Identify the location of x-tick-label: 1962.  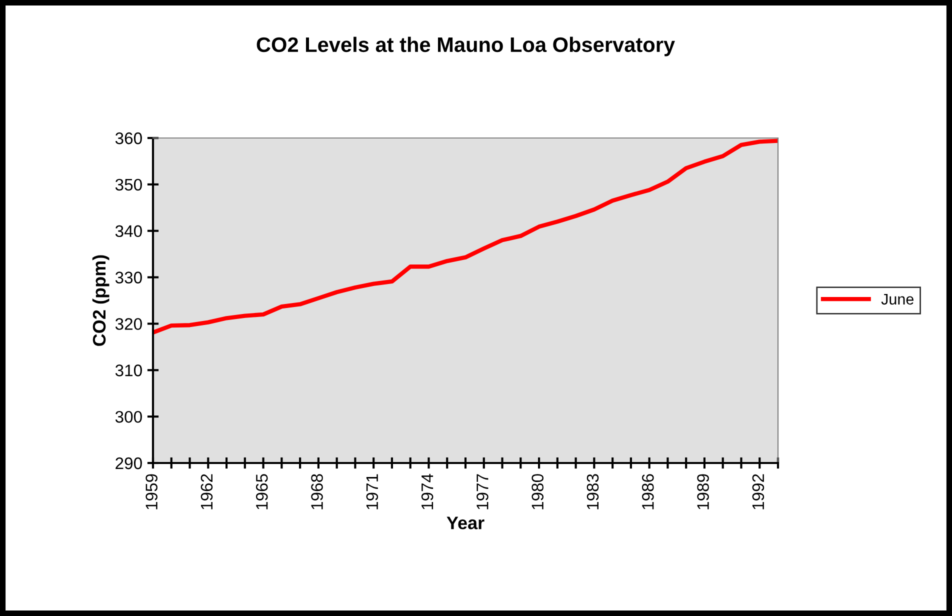
(206, 492).